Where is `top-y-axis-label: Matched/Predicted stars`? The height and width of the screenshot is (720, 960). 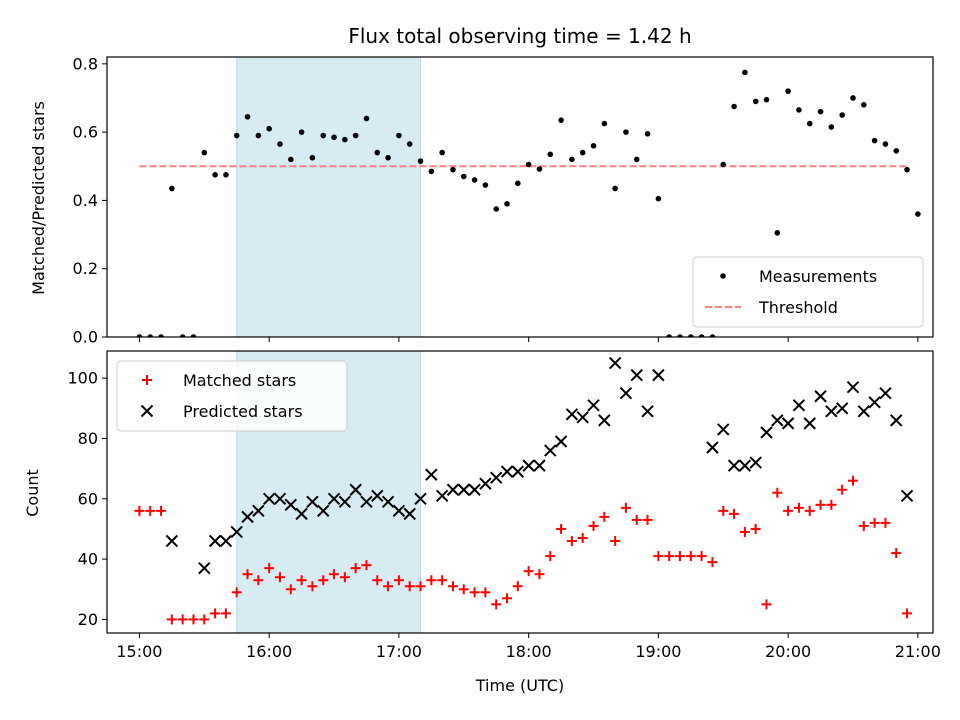
top-y-axis-label: Matched/Predicted stars is located at coordinates (38, 198).